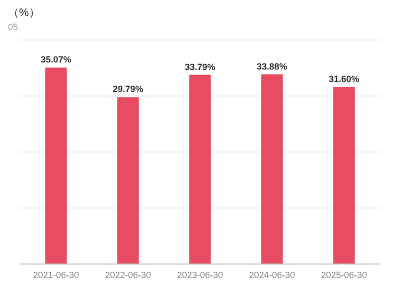 The width and height of the screenshot is (400, 300). What do you see at coordinates (344, 275) in the screenshot?
I see `x-tick-label: 2025-06-30` at bounding box center [344, 275].